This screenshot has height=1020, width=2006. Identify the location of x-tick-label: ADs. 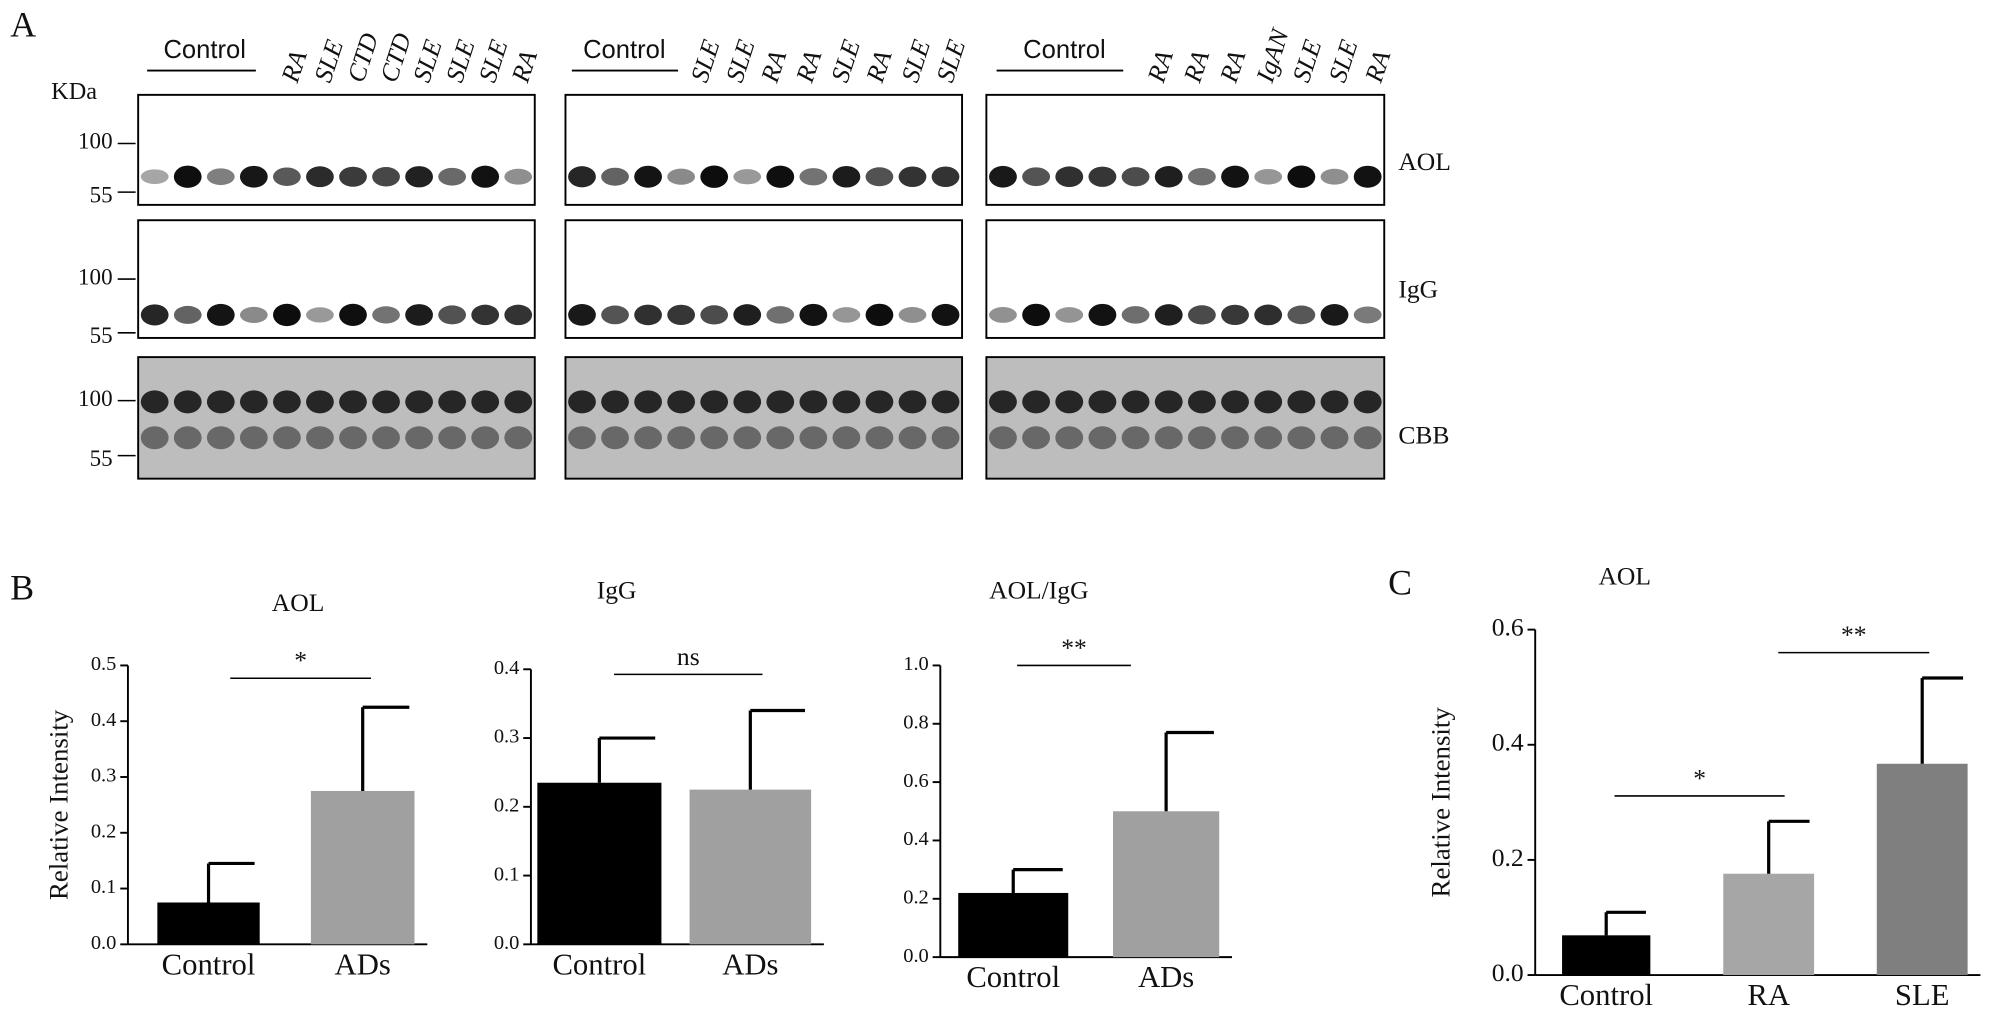
(750, 964).